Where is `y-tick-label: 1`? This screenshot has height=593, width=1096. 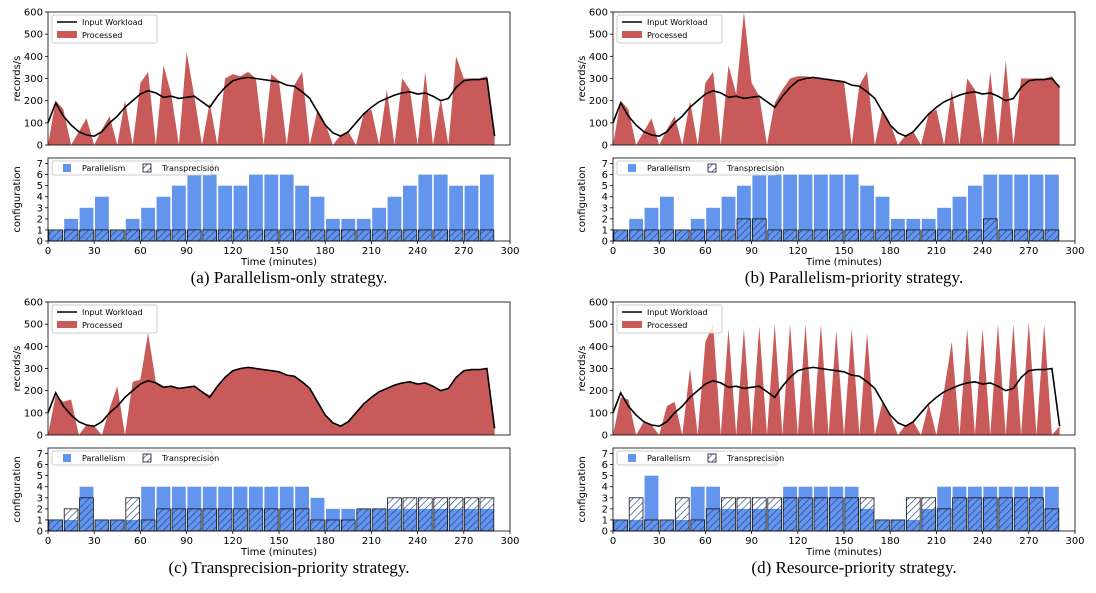
y-tick-label: 1 is located at coordinates (40, 230).